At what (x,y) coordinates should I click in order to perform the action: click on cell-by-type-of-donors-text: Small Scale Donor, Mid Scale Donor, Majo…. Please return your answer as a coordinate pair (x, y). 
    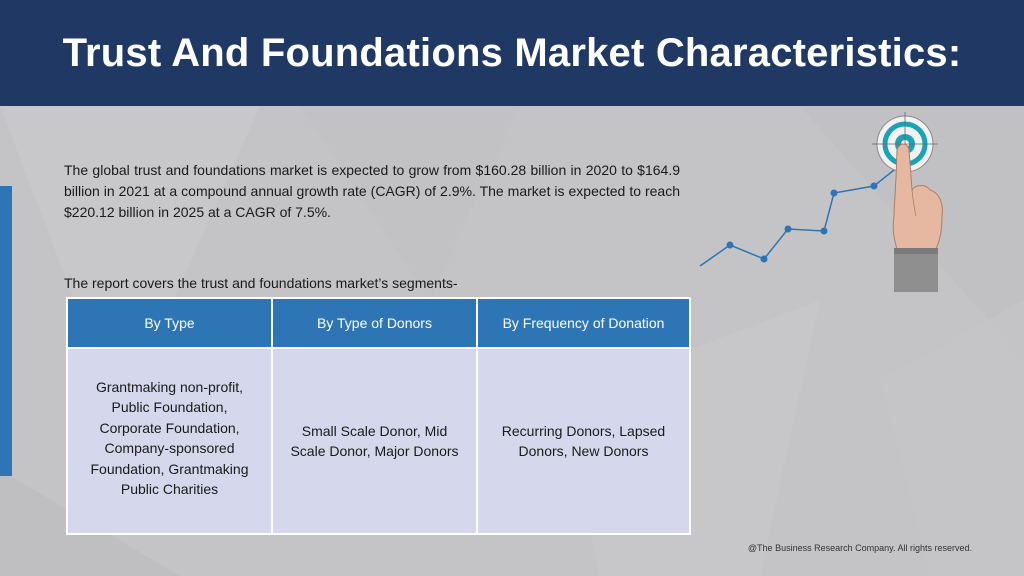
    Looking at the image, I should click on (374, 441).